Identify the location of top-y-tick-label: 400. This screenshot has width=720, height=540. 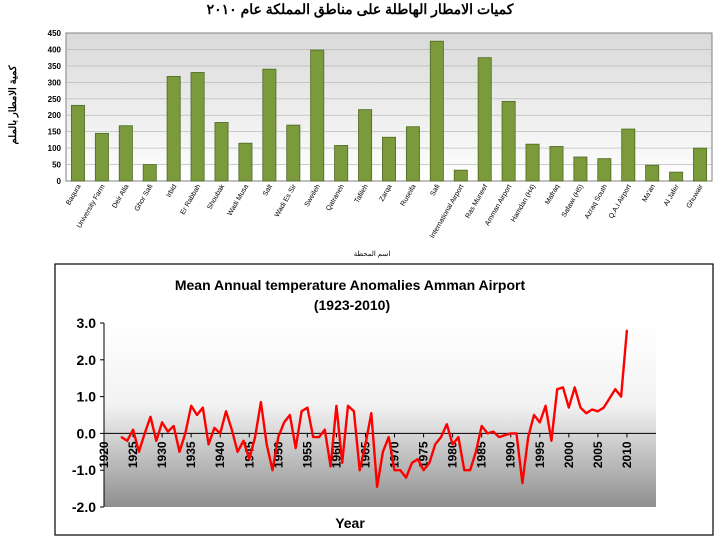
(55, 49).